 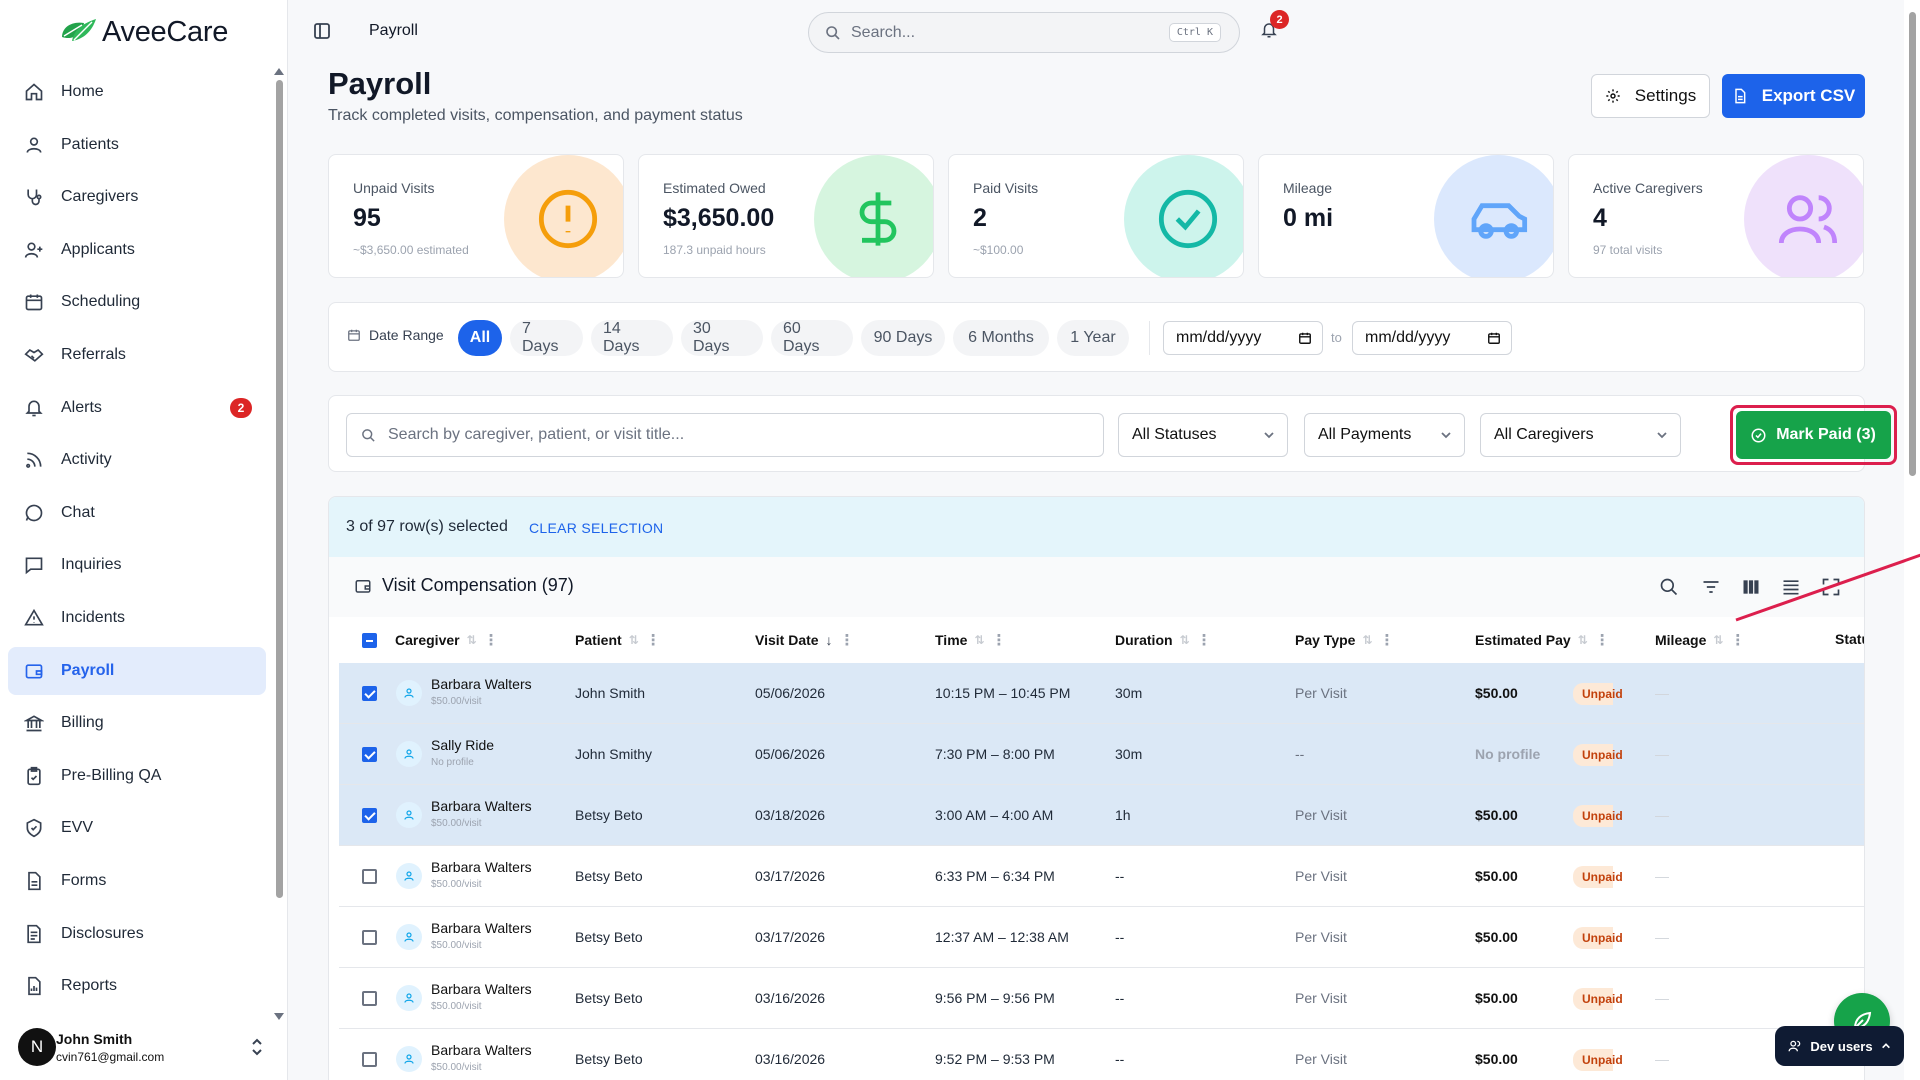 What do you see at coordinates (463, 745) in the screenshot?
I see `caregiver-name: Sally Ride` at bounding box center [463, 745].